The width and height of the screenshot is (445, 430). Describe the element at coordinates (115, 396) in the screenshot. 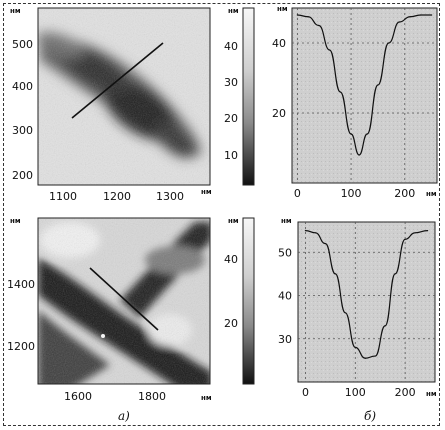

I see `bottom-image-x-ticks: 1600 1800` at that location.